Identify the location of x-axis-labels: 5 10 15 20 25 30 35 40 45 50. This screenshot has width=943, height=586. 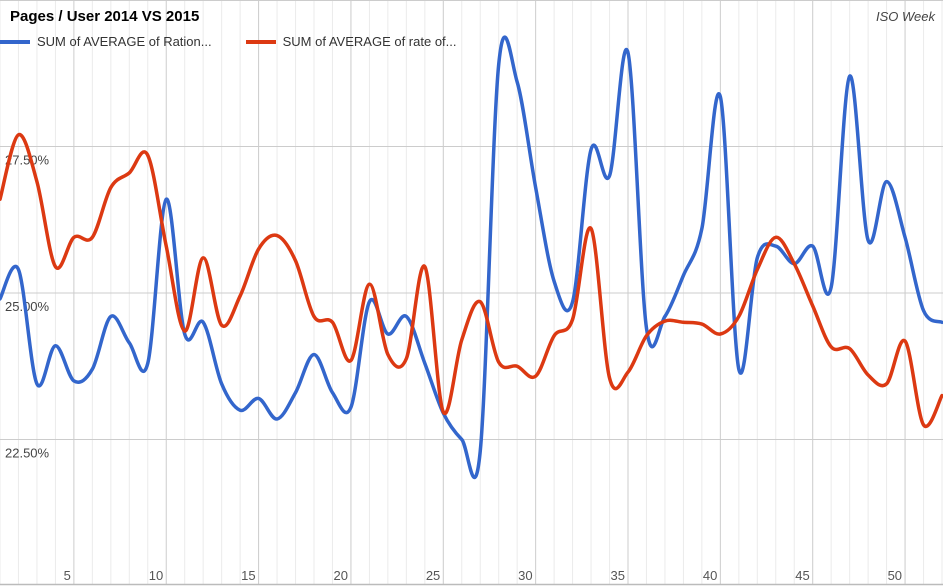
(483, 575).